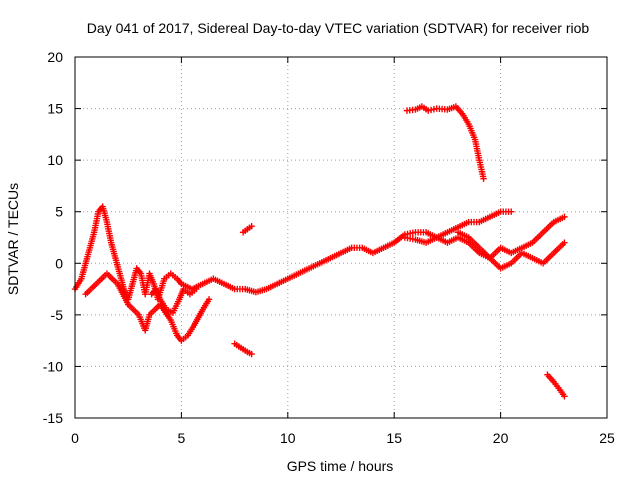 The image size is (640, 480). Describe the element at coordinates (75, 438) in the screenshot. I see `x-tick-label: 0` at that location.